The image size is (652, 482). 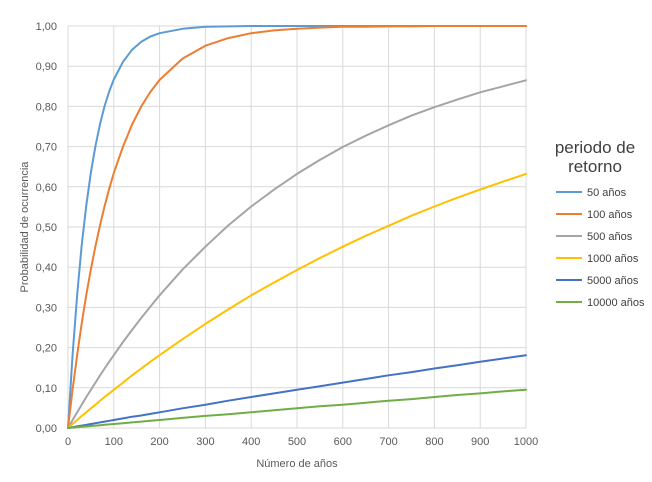 What do you see at coordinates (595, 166) in the screenshot?
I see `legend-title-line-2: retorno` at bounding box center [595, 166].